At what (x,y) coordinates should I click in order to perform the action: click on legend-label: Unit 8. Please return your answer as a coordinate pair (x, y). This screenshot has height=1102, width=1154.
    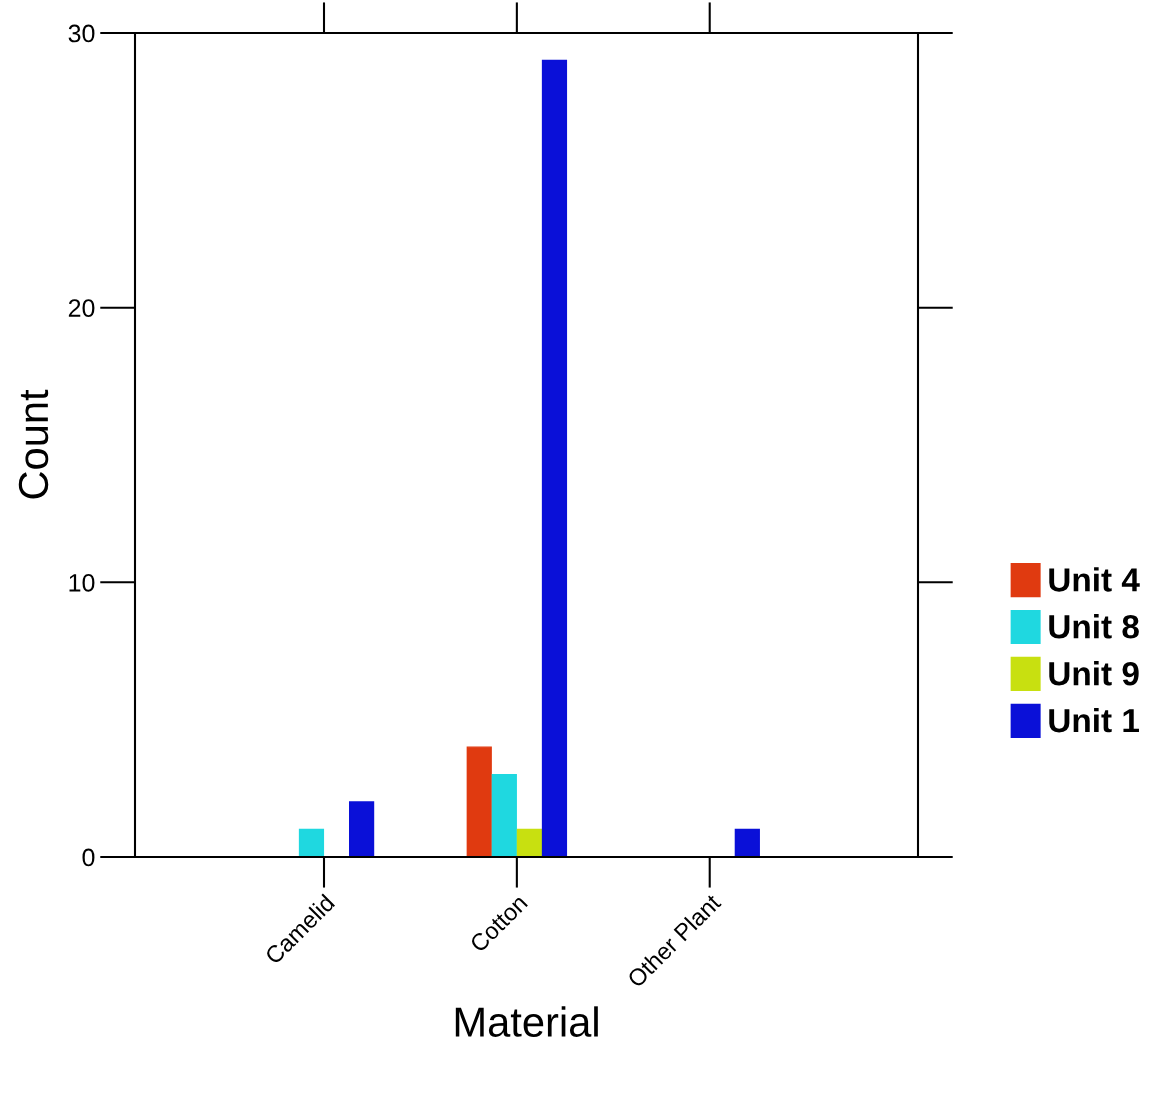
    Looking at the image, I should click on (1094, 626).